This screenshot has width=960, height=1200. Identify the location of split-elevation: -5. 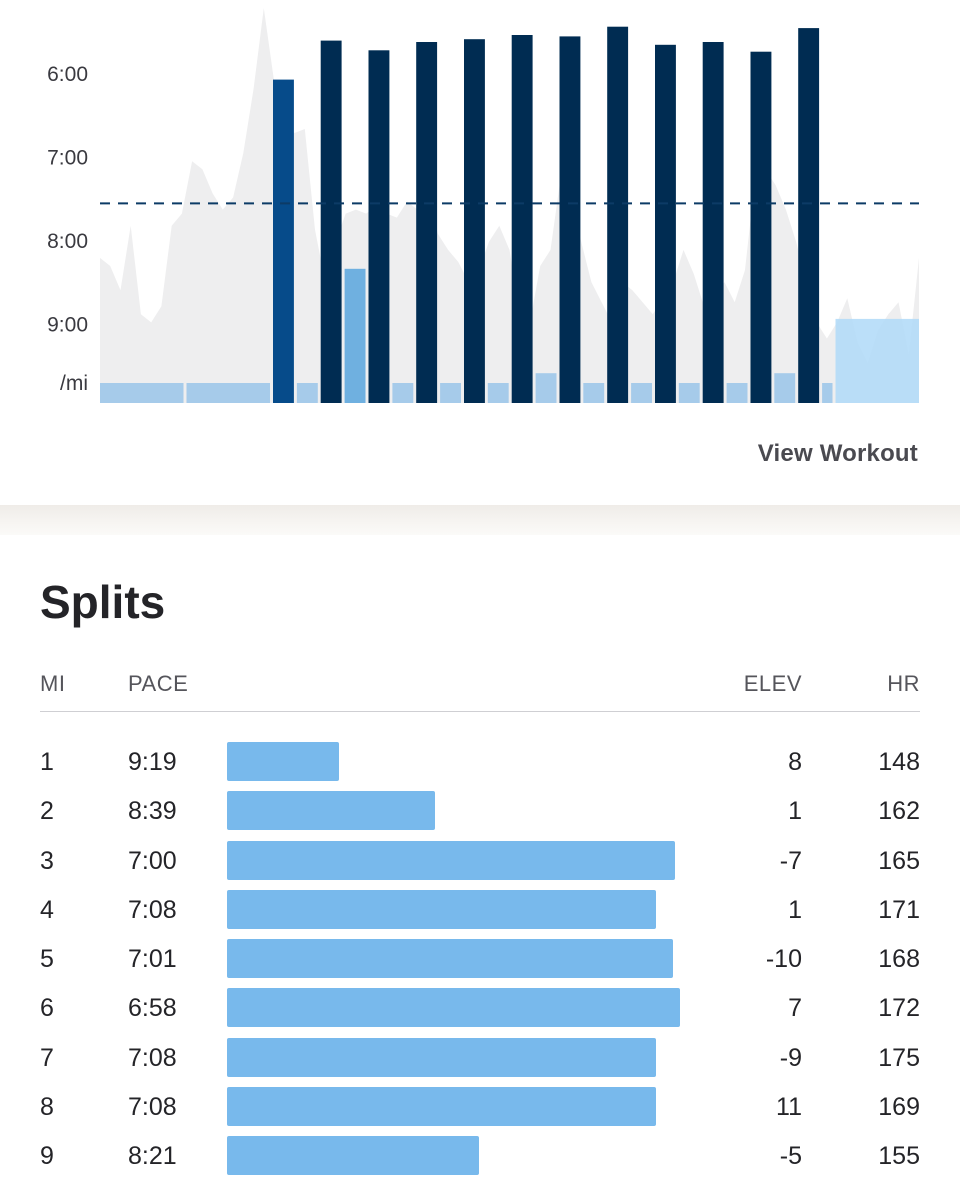
(790, 1156).